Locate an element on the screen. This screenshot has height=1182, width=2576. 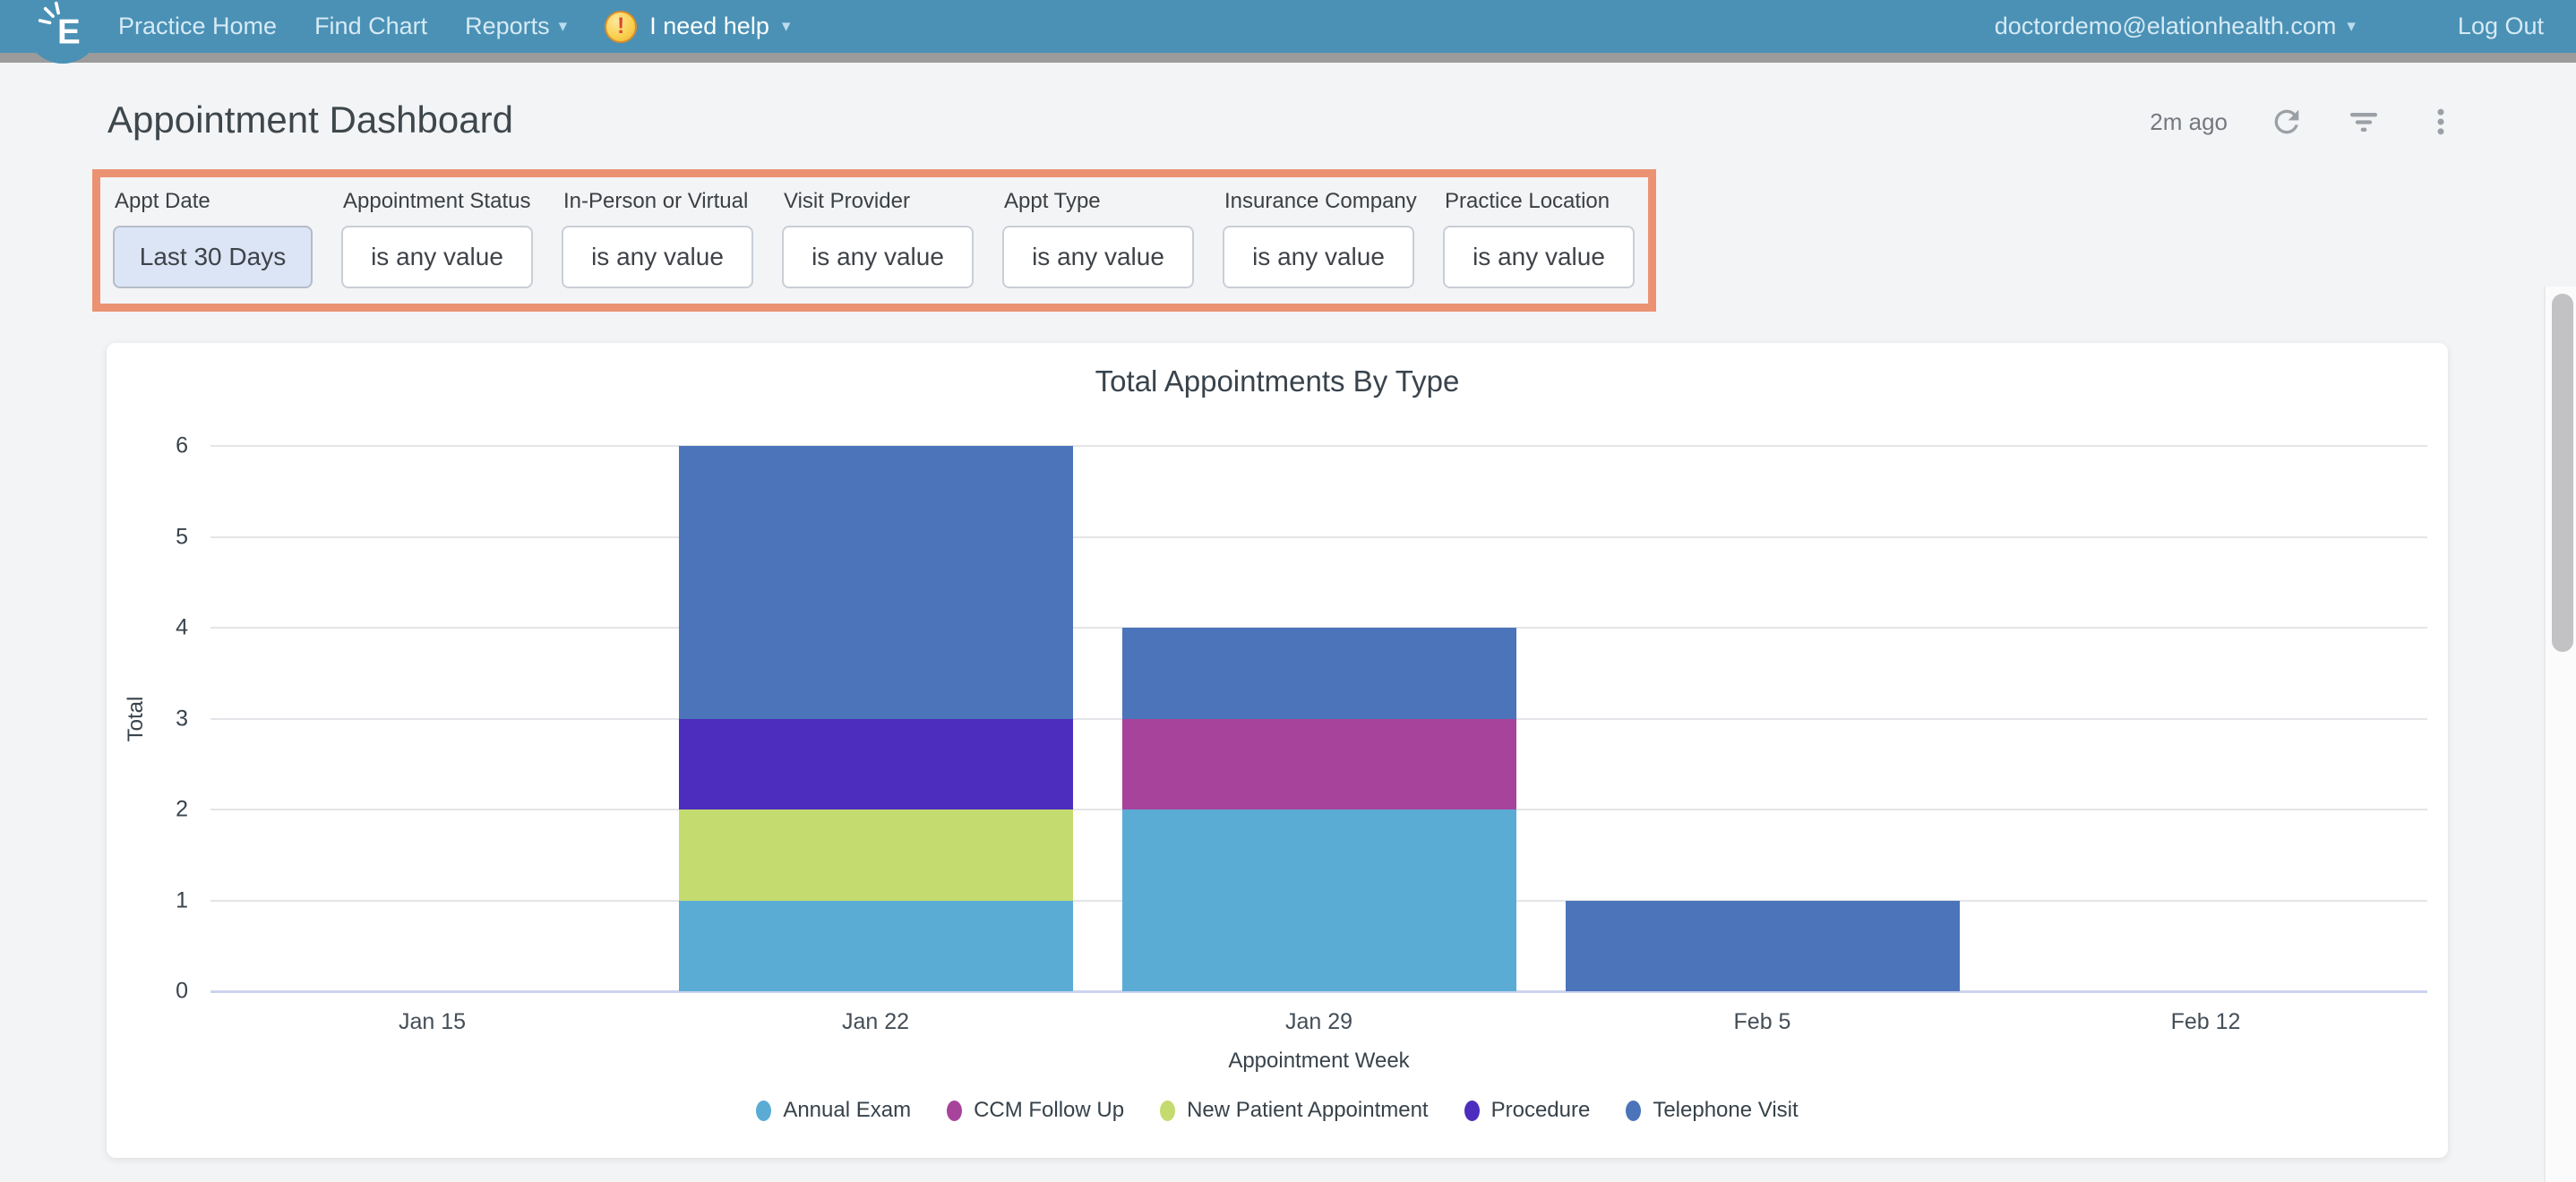
chart-title: Total Appointments By Type is located at coordinates (1277, 381).